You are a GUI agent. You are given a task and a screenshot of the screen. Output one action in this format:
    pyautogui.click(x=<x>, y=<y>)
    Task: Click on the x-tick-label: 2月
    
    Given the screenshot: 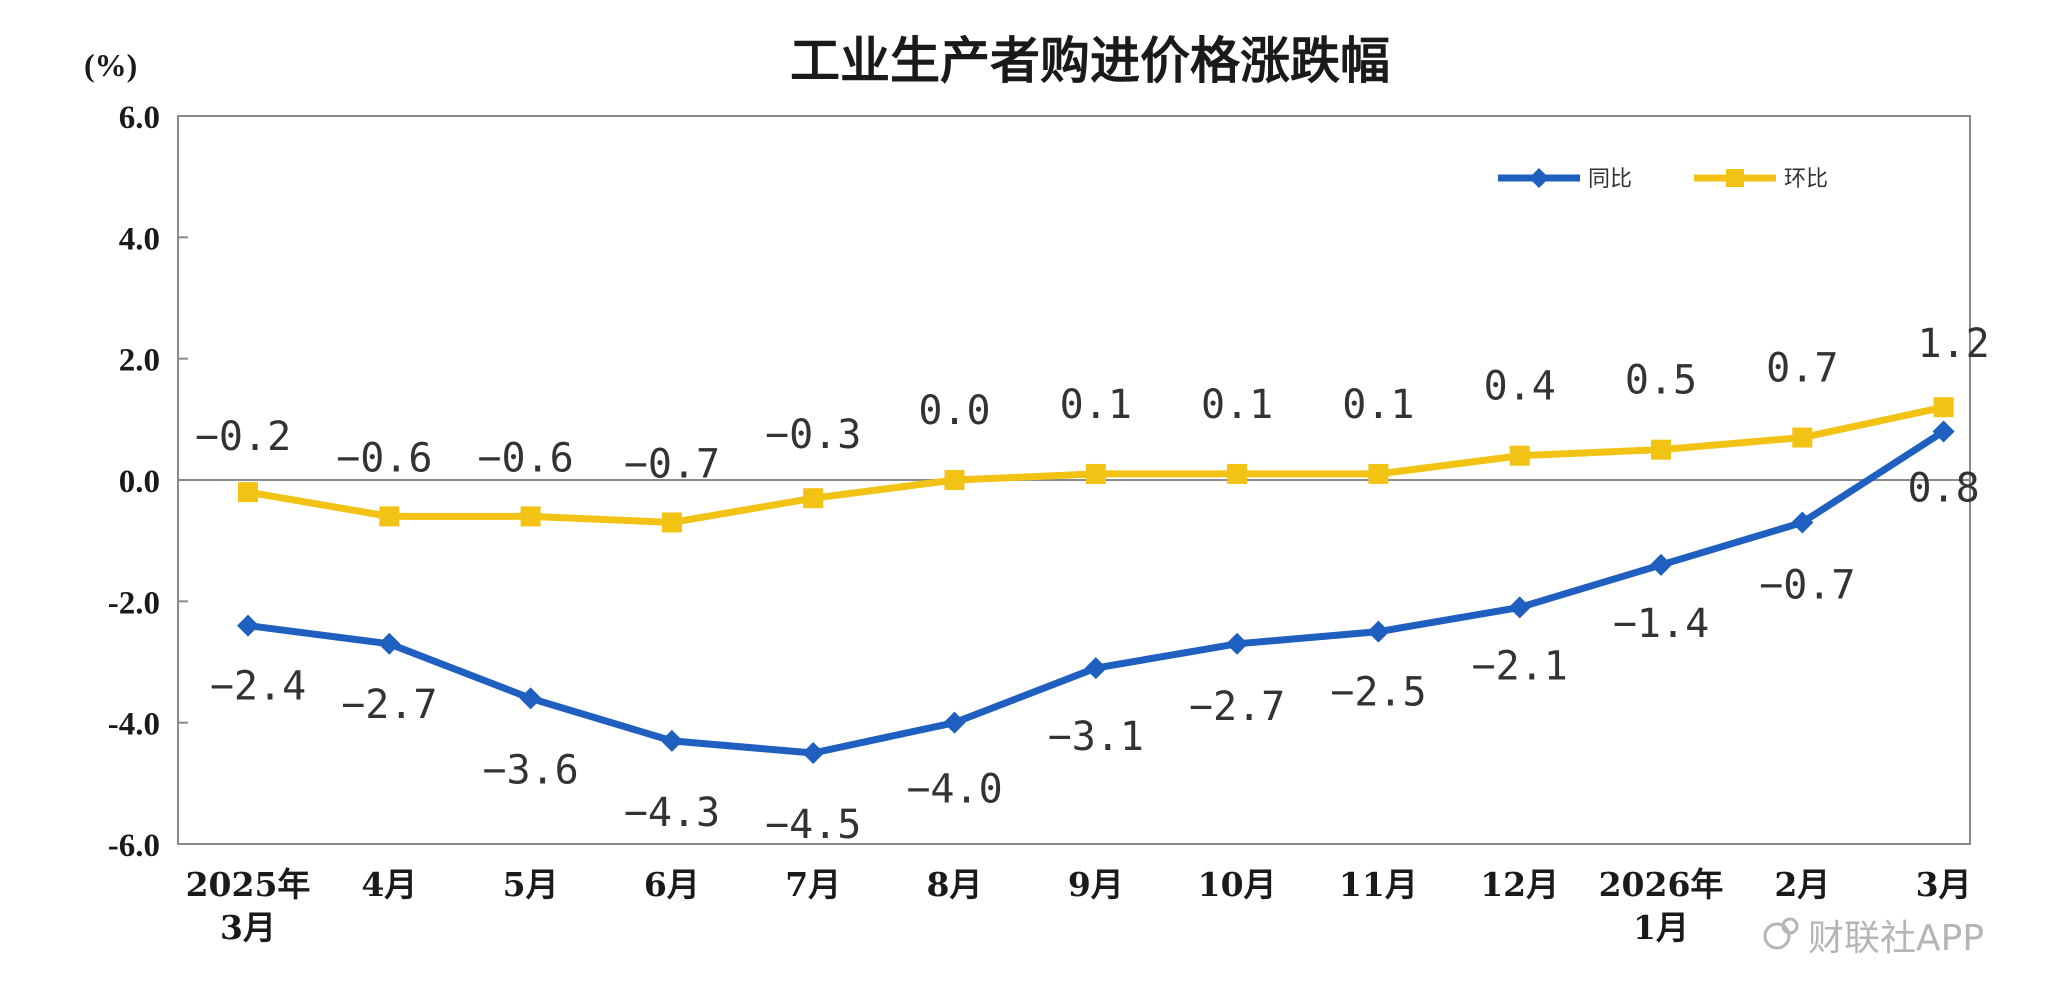 What is the action you would take?
    pyautogui.click(x=1802, y=884)
    